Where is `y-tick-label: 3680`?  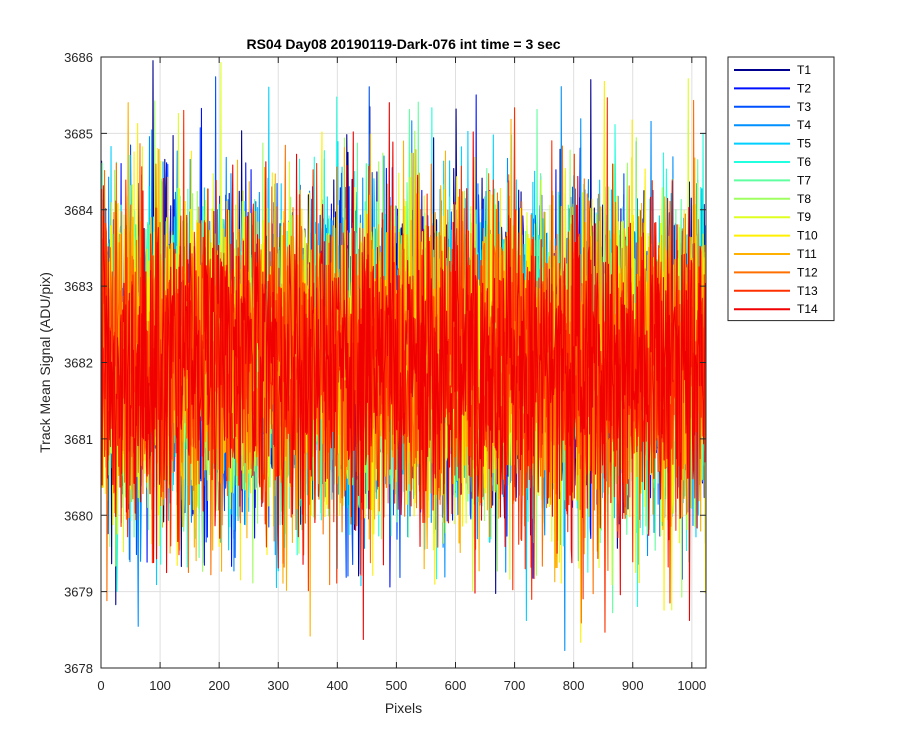 y-tick-label: 3680 is located at coordinates (78, 515).